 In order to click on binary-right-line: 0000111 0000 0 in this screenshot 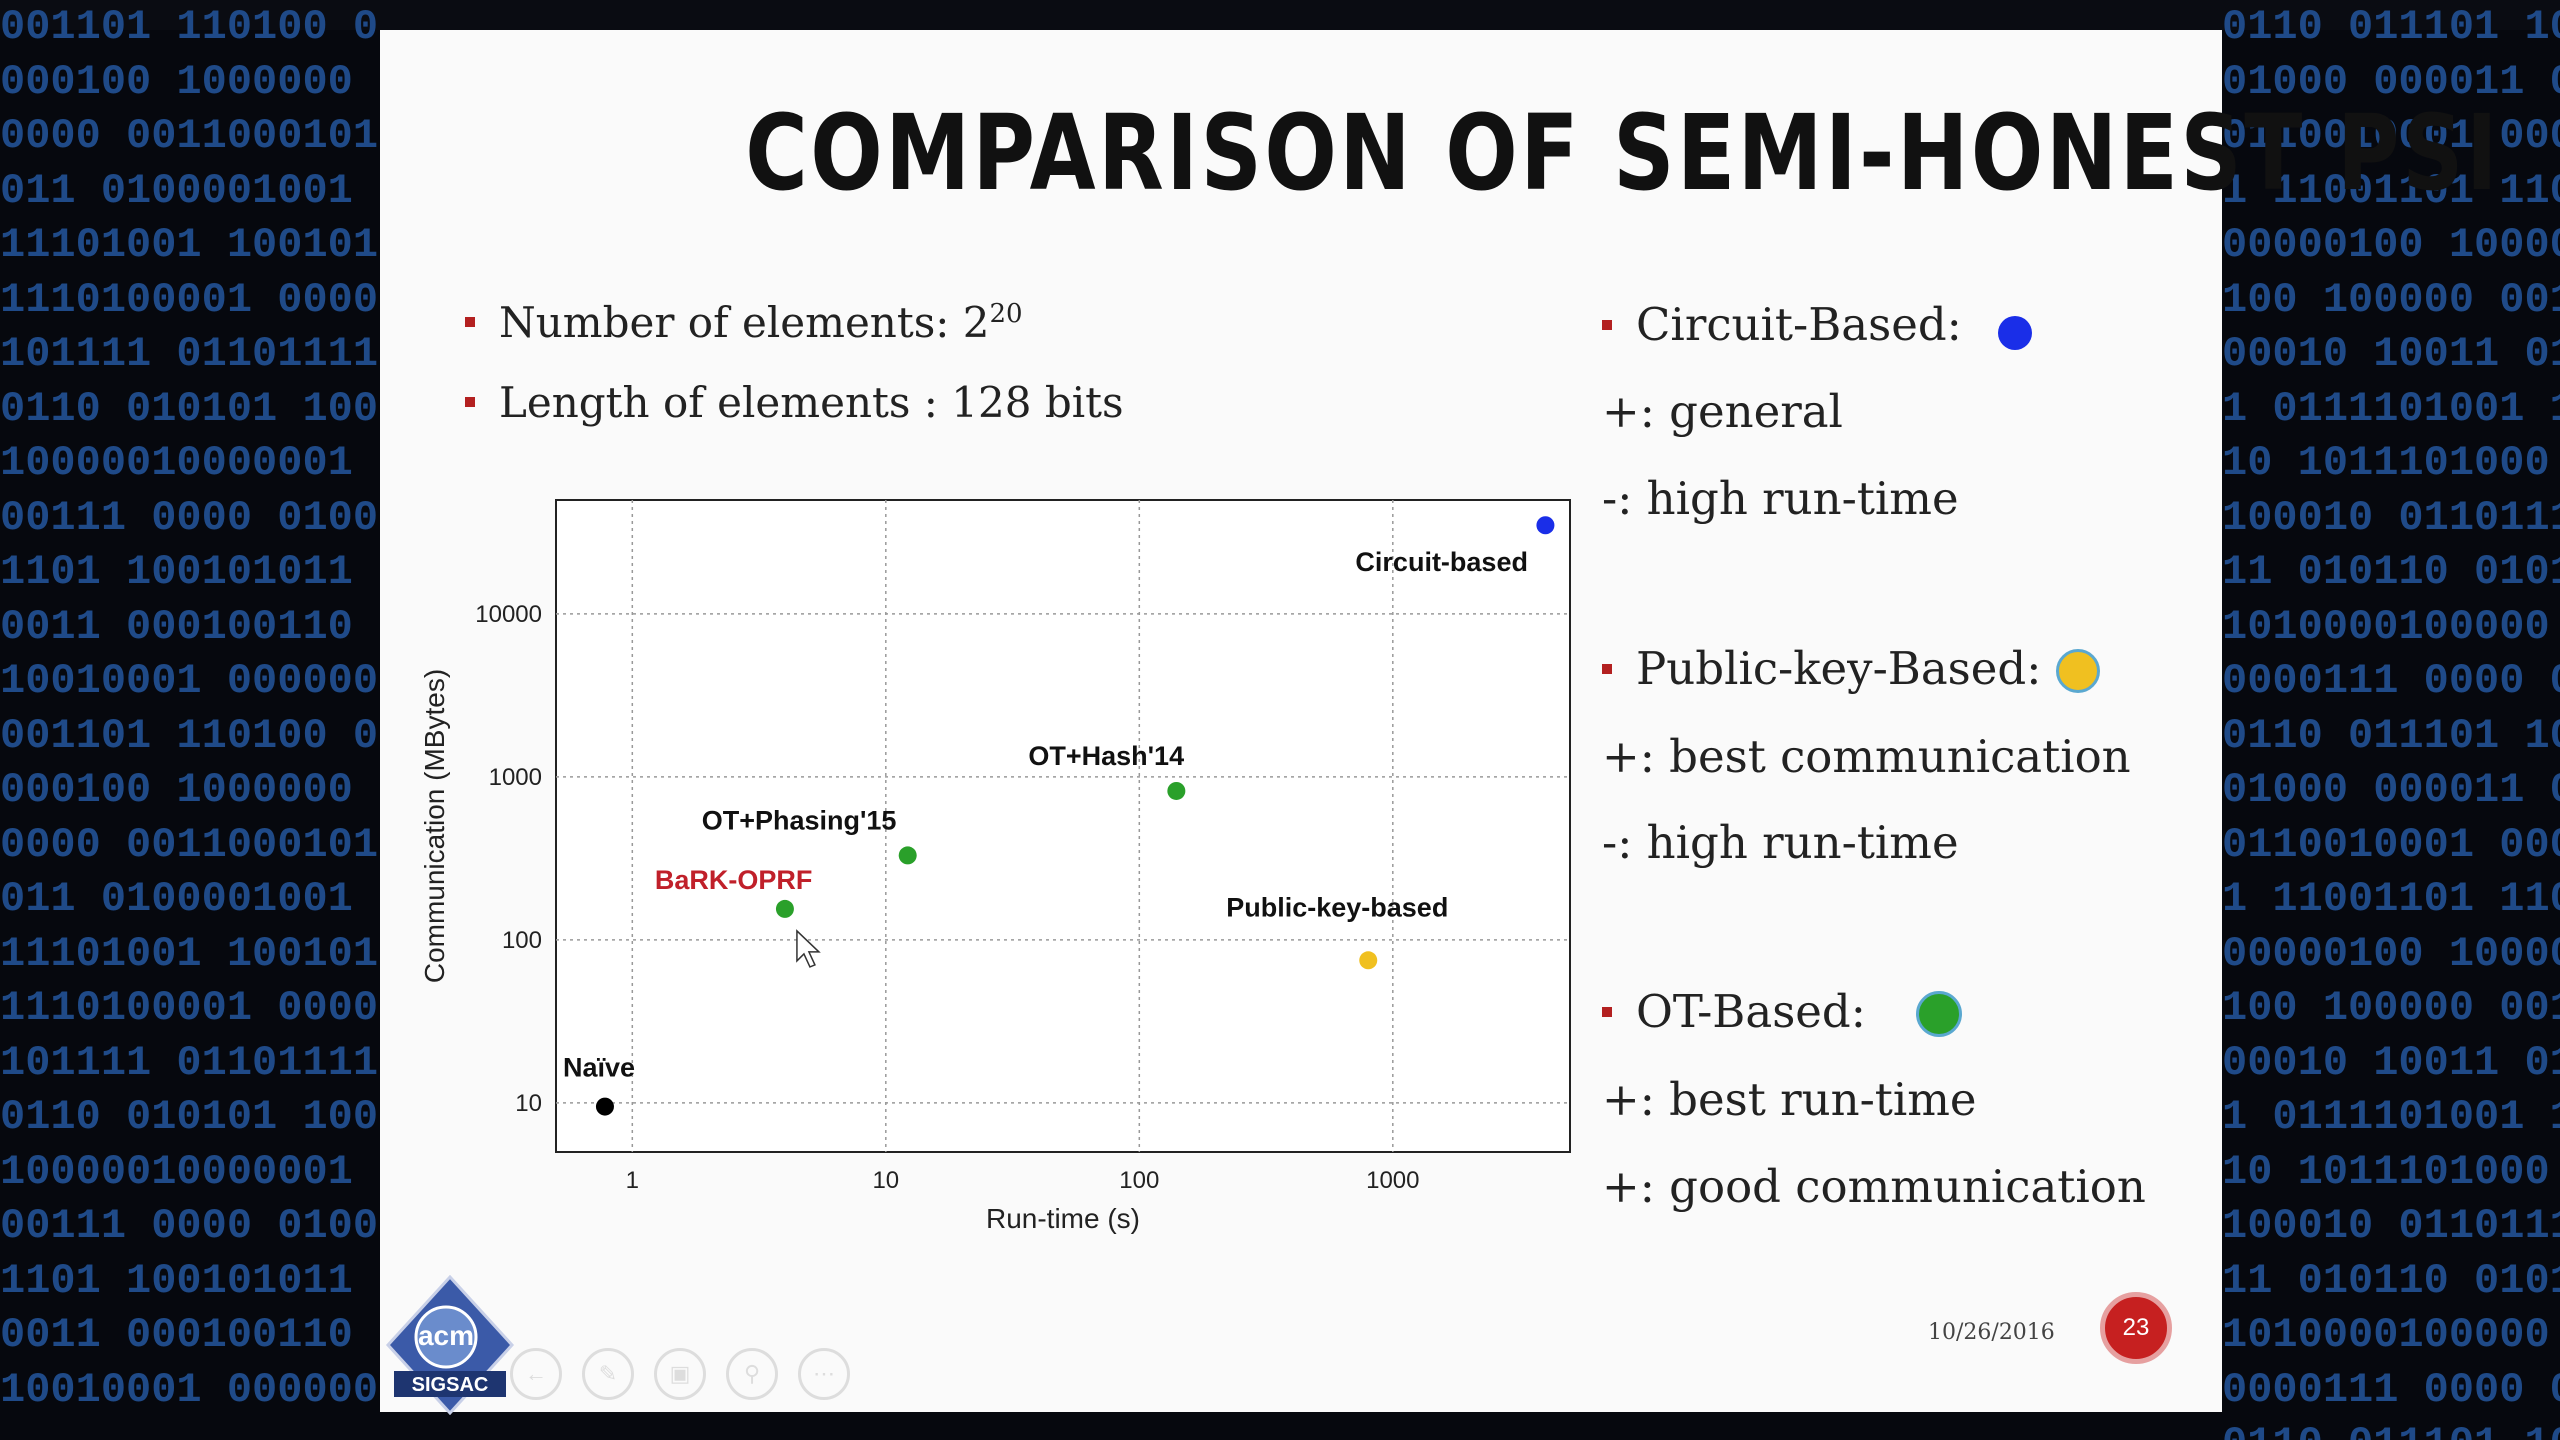, I will do `click(2391, 1389)`.